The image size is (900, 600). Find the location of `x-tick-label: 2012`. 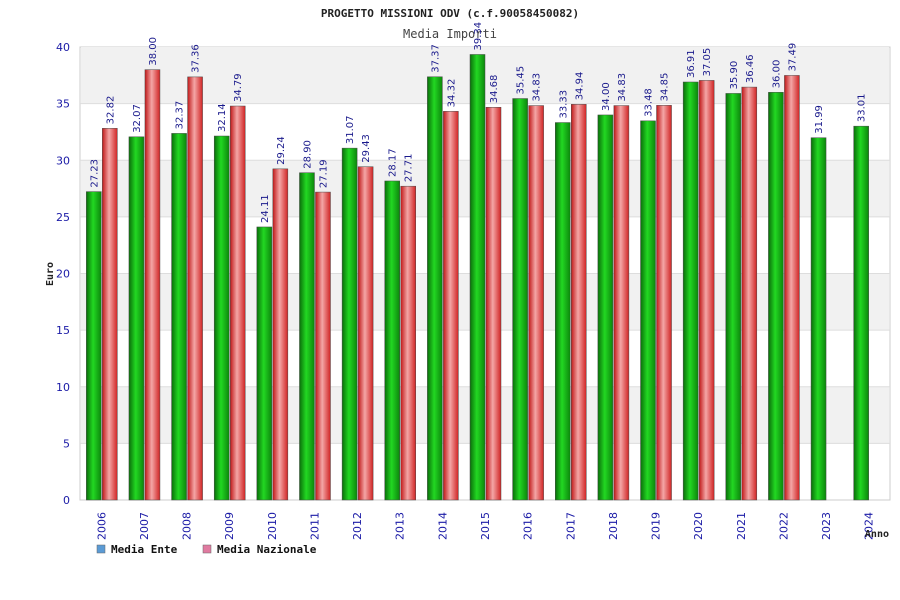

x-tick-label: 2012 is located at coordinates (357, 526).